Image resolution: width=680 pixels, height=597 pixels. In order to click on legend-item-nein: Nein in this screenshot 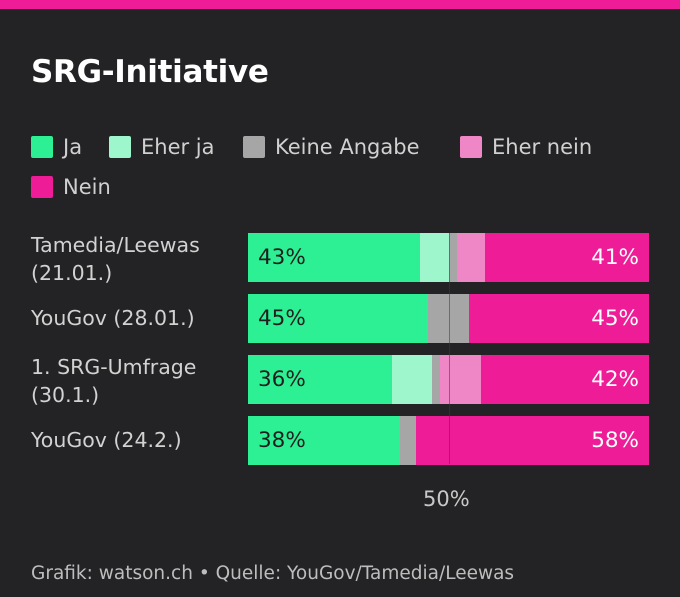, I will do `click(71, 187)`.